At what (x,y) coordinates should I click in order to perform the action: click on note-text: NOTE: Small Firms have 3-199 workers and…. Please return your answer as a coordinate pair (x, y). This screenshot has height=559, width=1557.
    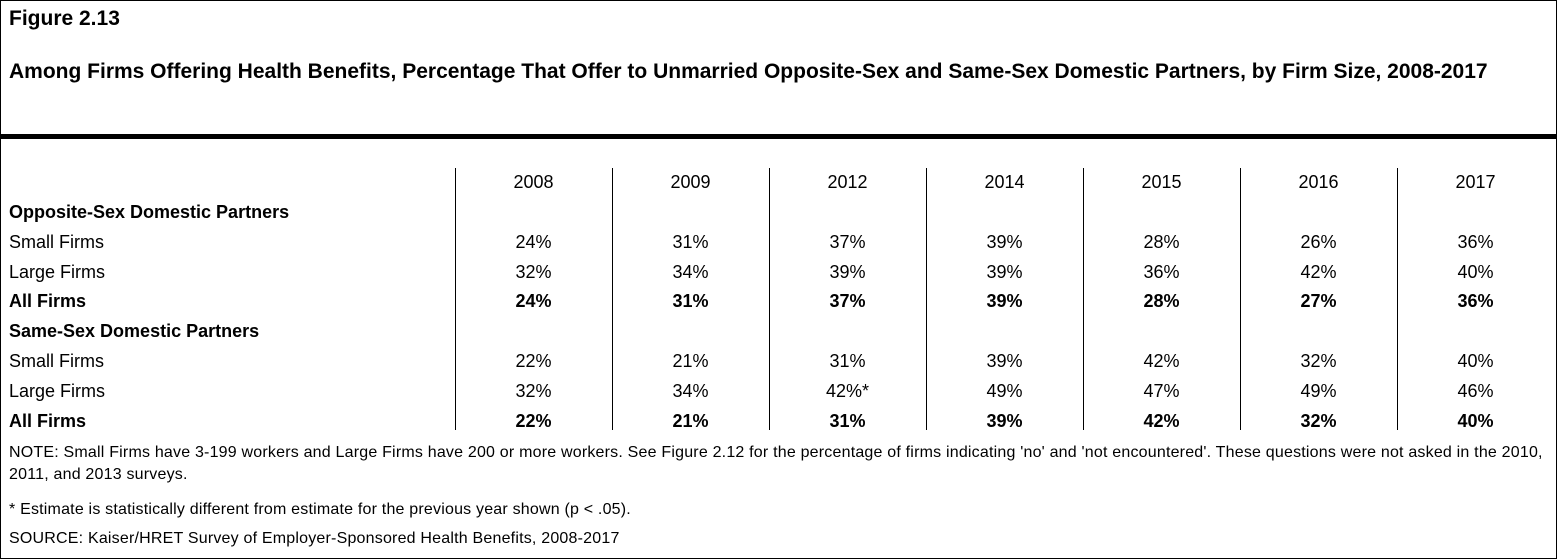
    Looking at the image, I should click on (776, 463).